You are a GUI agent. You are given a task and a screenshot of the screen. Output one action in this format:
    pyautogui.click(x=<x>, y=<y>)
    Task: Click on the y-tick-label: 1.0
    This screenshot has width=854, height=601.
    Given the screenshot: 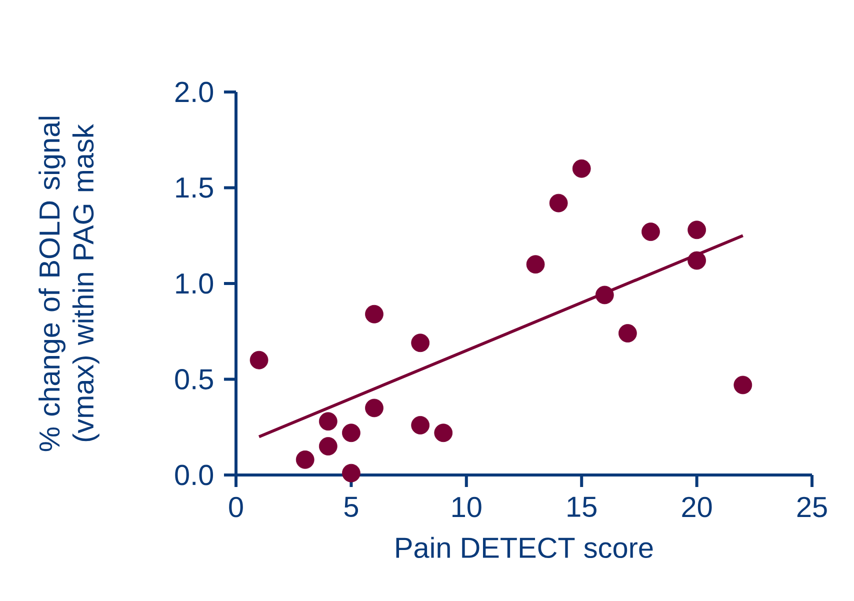 What is the action you would take?
    pyautogui.click(x=195, y=283)
    